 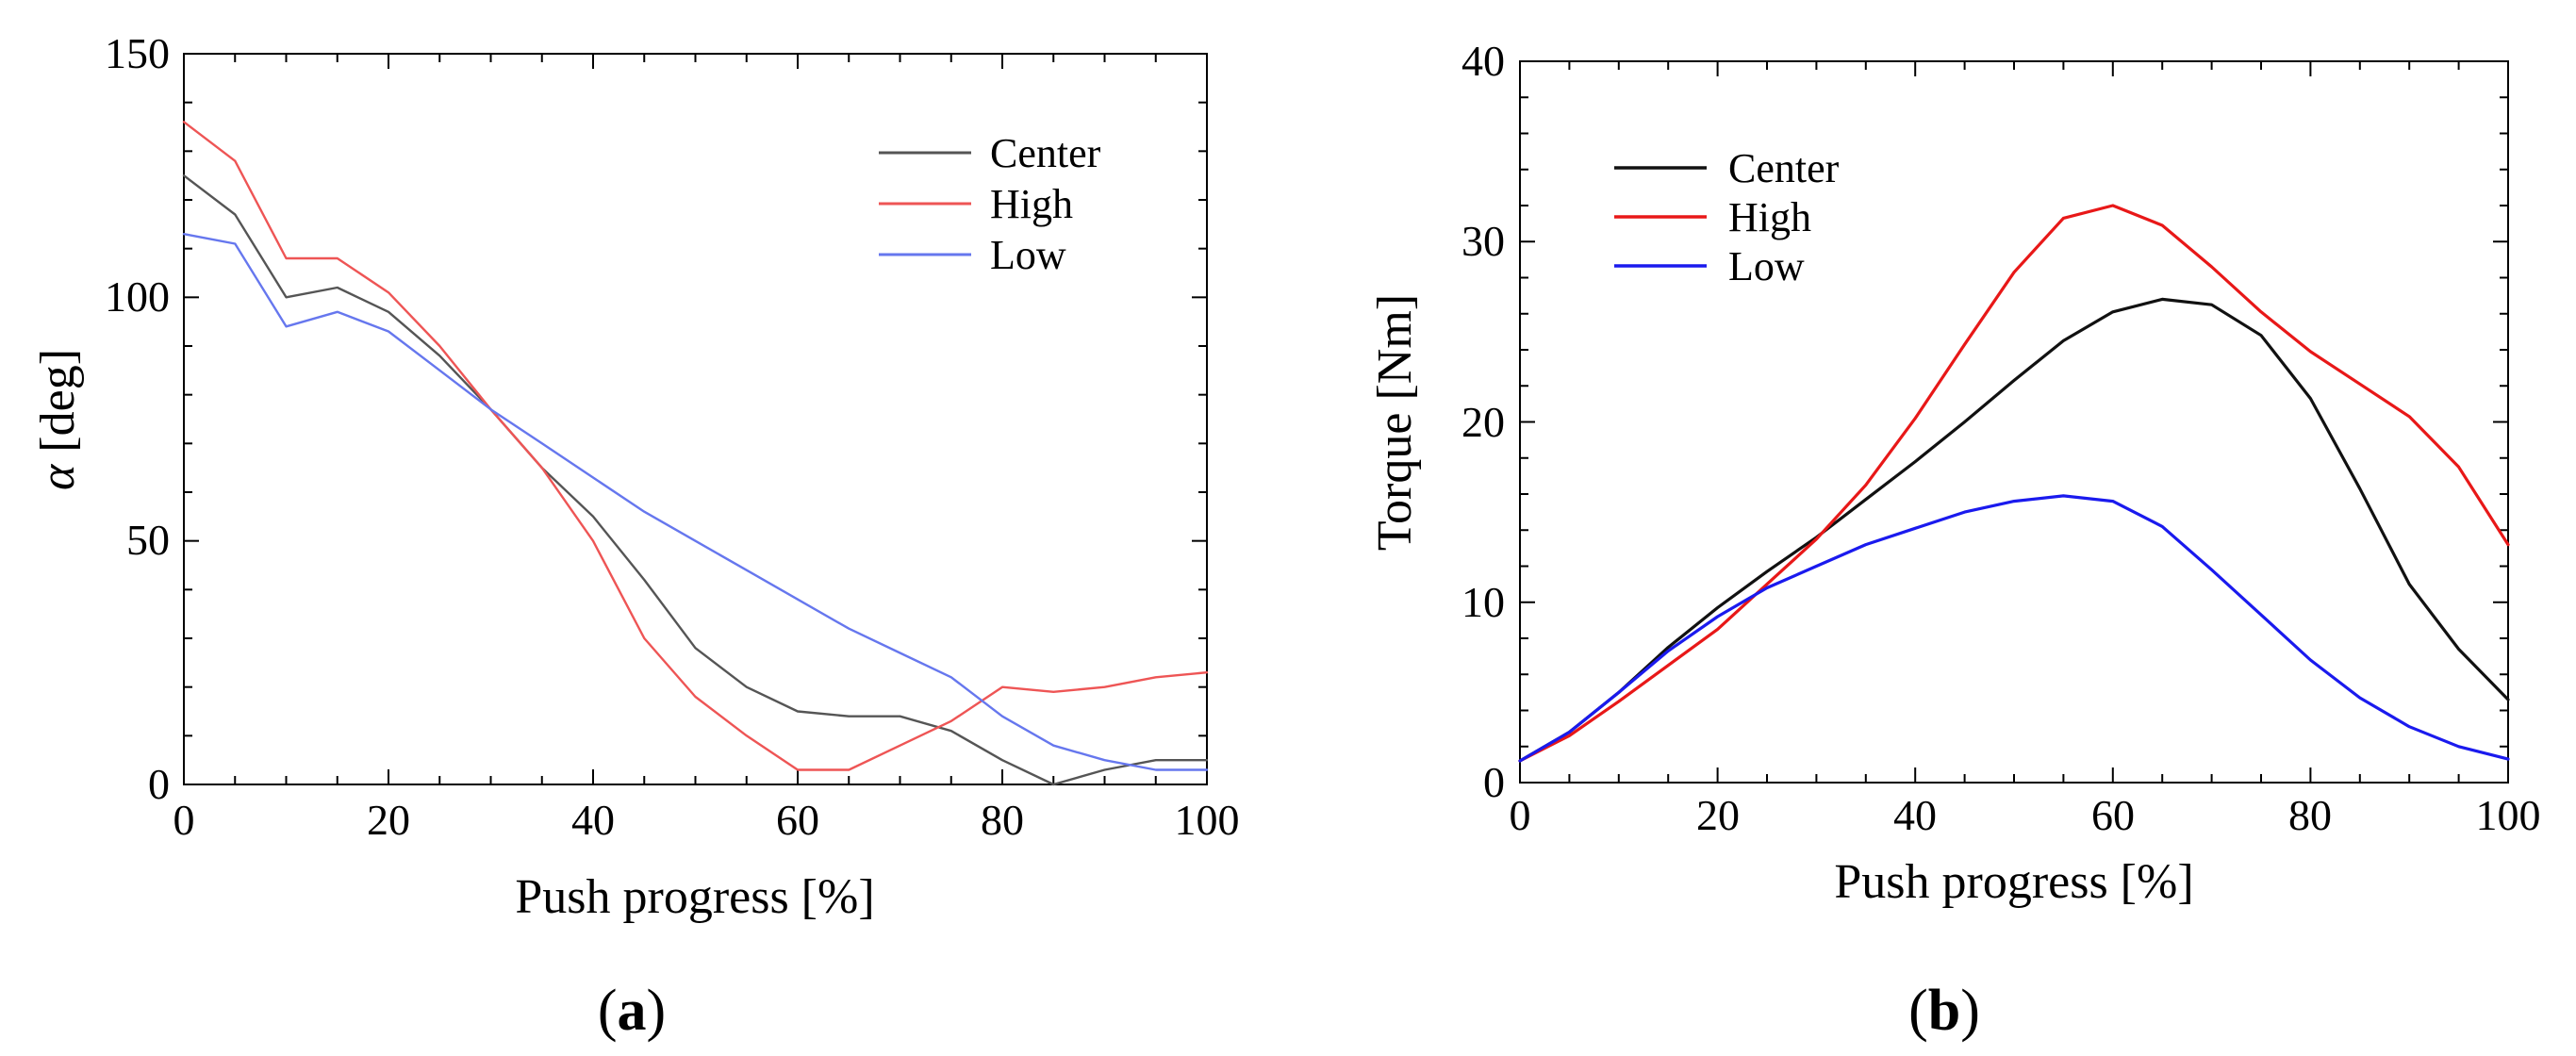 What do you see at coordinates (797, 820) in the screenshot?
I see `xtick-label-a-3: 60` at bounding box center [797, 820].